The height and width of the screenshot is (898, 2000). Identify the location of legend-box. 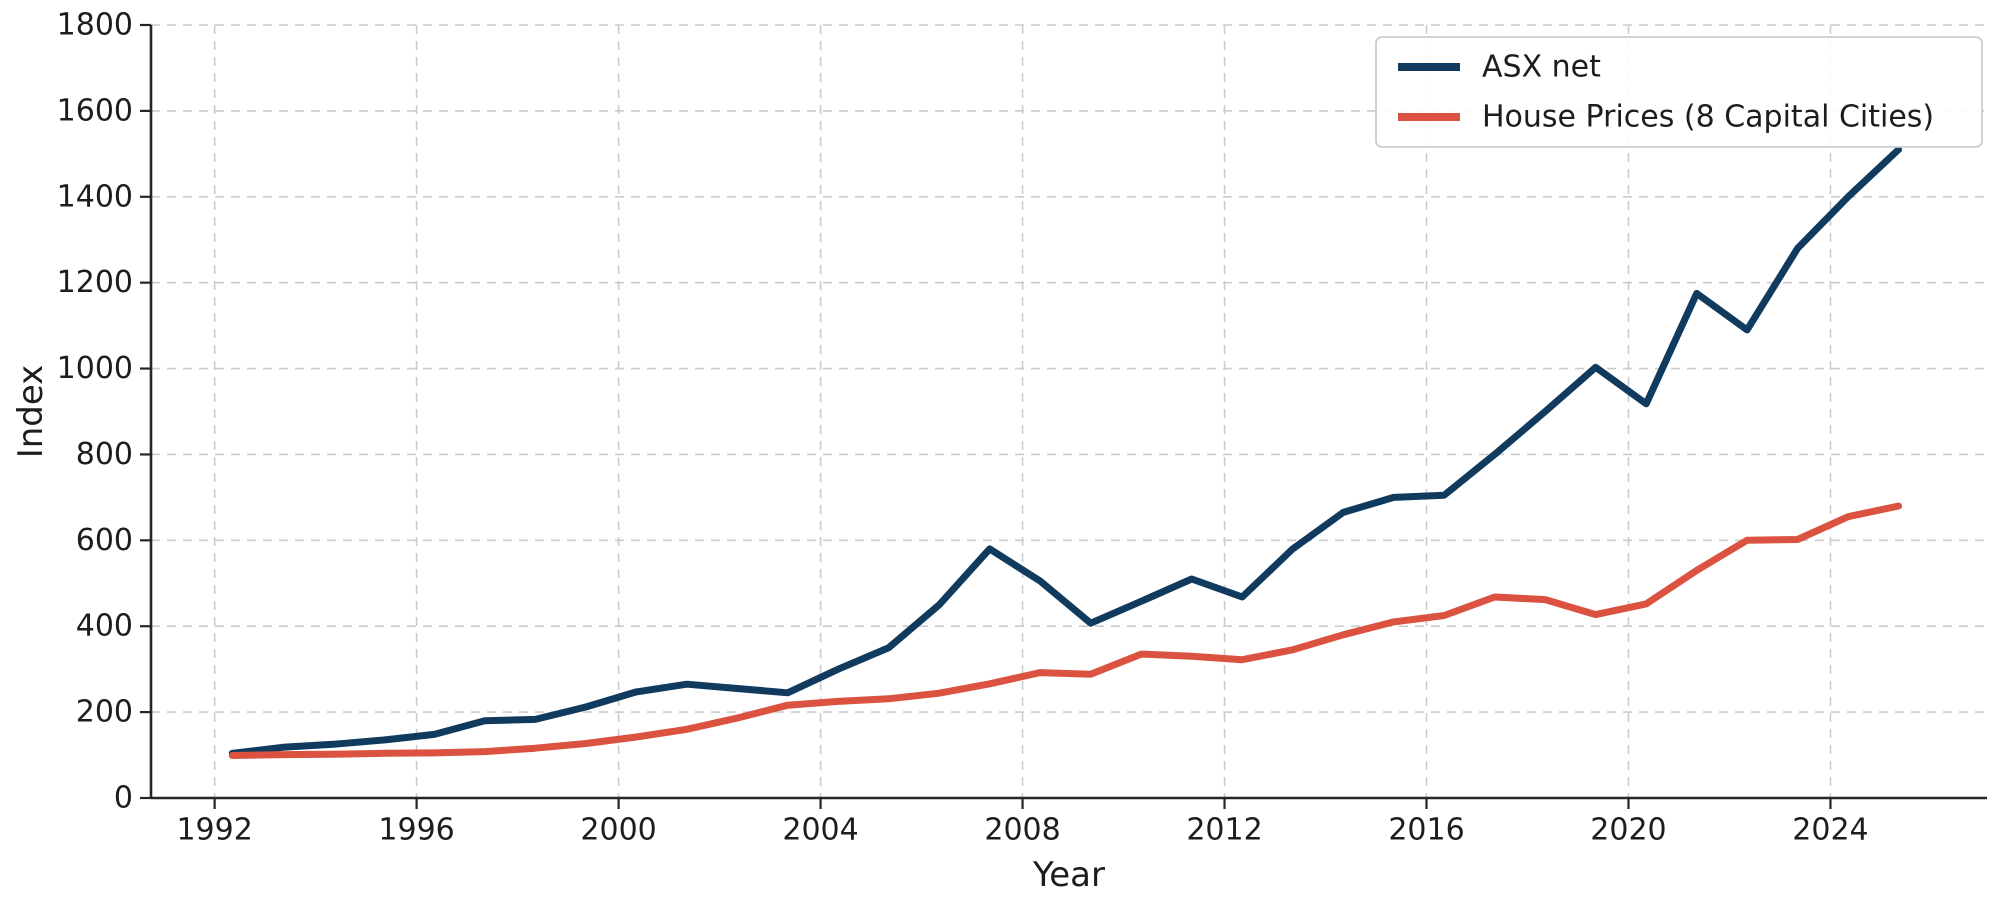
(1679, 92).